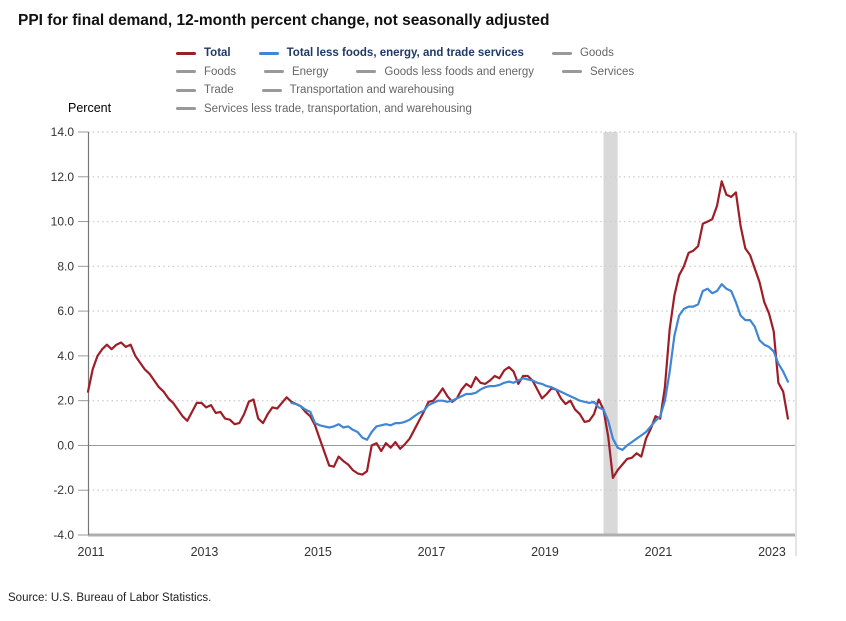 The width and height of the screenshot is (846, 621). I want to click on legend-item-services: Services, so click(598, 72).